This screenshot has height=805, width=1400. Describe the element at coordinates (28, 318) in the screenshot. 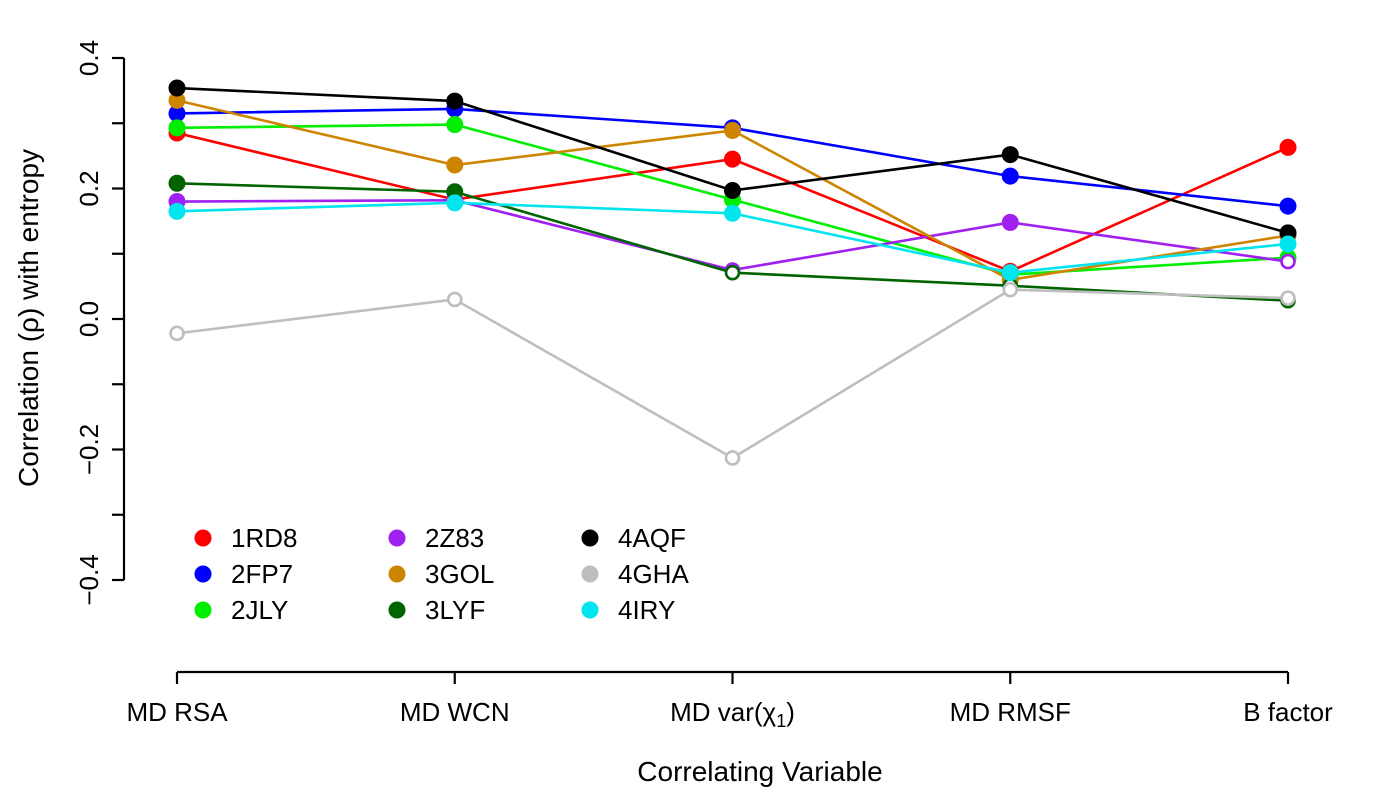

I see `y-axis-title: Correlation (ρ) with entropy` at that location.